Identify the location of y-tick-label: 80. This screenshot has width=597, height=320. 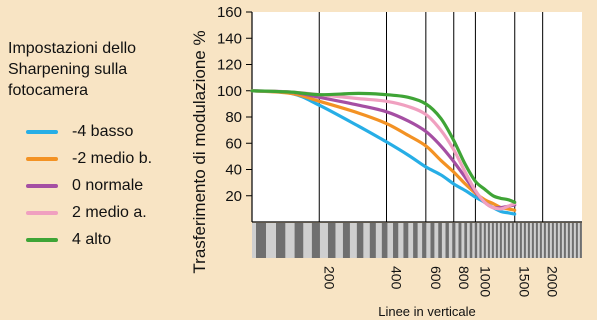
(233, 117).